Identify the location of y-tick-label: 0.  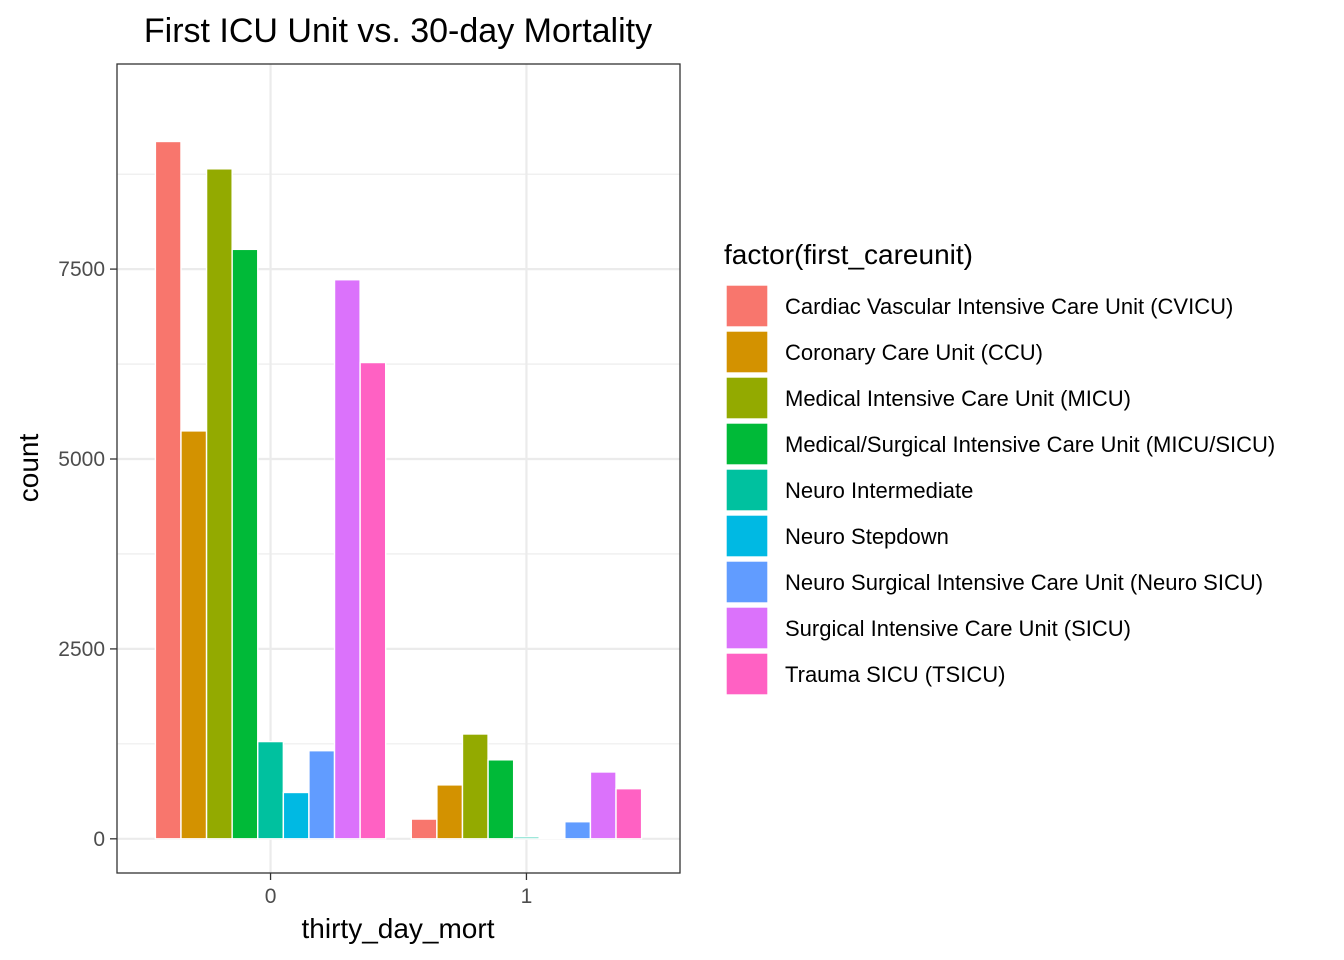
(99, 839).